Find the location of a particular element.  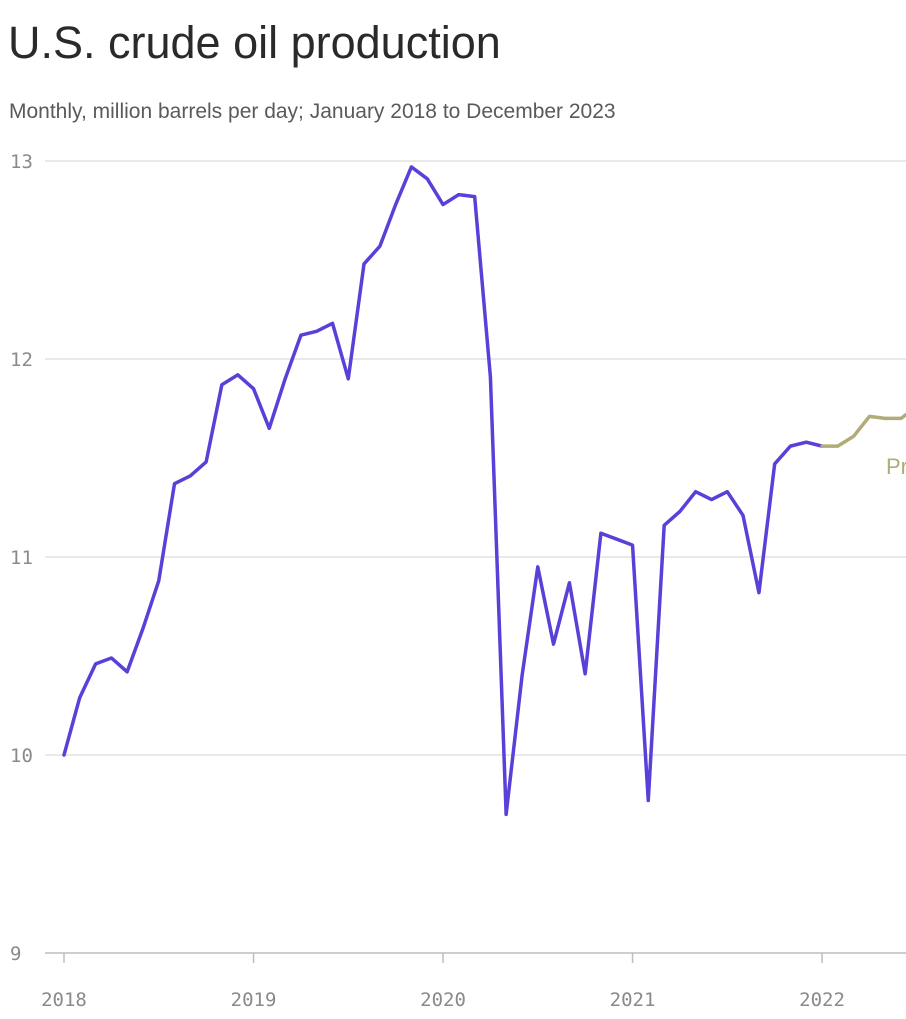

y-tick-label: 9 is located at coordinates (15, 954).